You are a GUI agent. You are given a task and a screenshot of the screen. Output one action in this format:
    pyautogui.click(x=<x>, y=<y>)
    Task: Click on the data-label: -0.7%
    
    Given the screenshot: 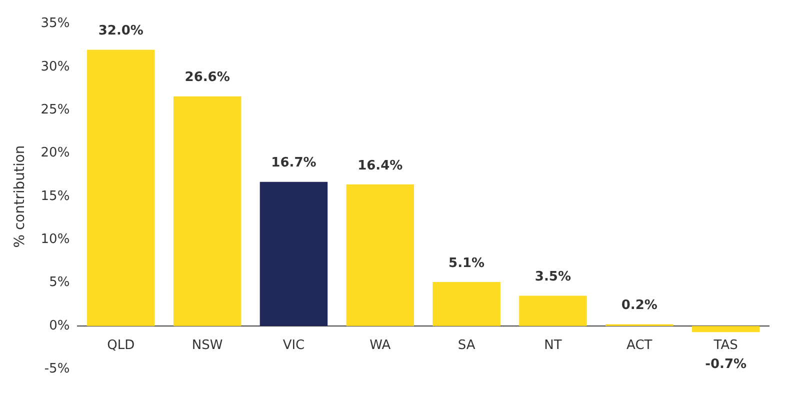 What is the action you would take?
    pyautogui.click(x=726, y=364)
    